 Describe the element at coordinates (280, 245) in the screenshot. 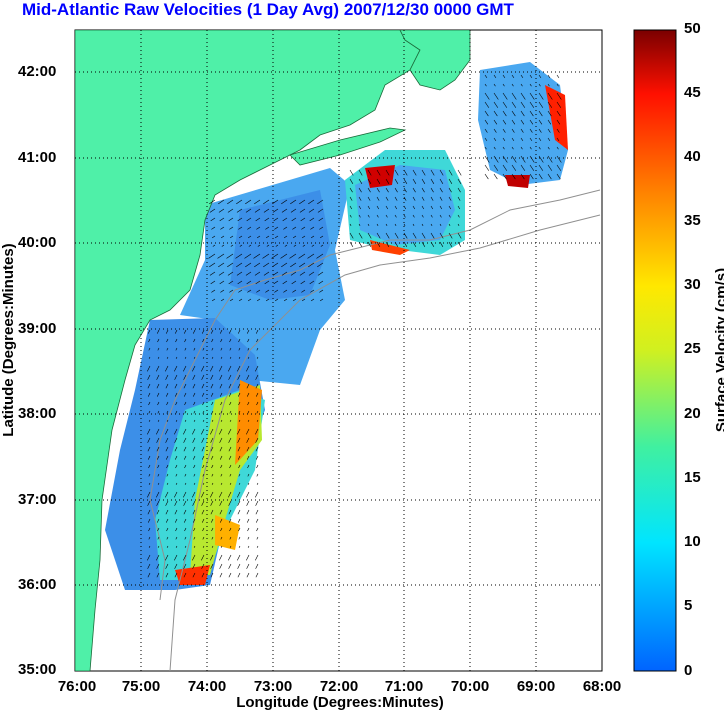

I see `nj-core-region` at that location.